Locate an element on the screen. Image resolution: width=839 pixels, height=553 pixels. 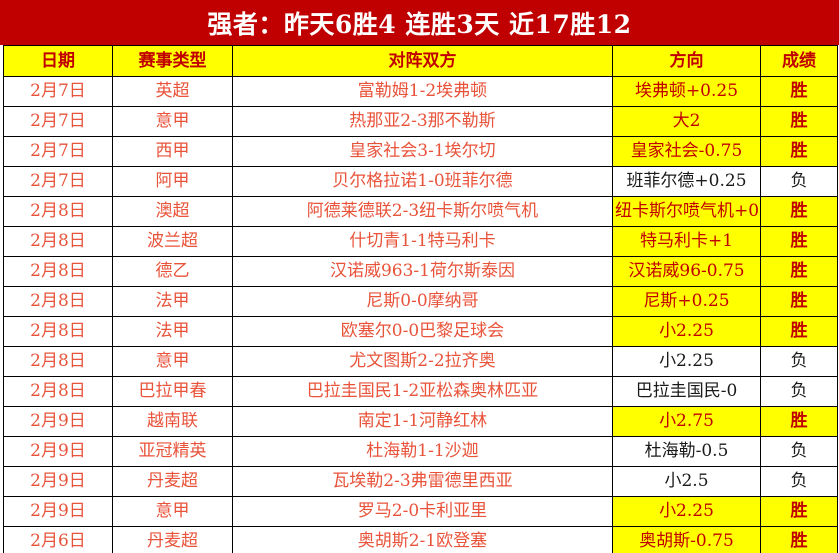
table-row: 2月8日 法甲 尼斯0-0摩纳哥 尼斯+0.25 胜 is located at coordinates (420, 301).